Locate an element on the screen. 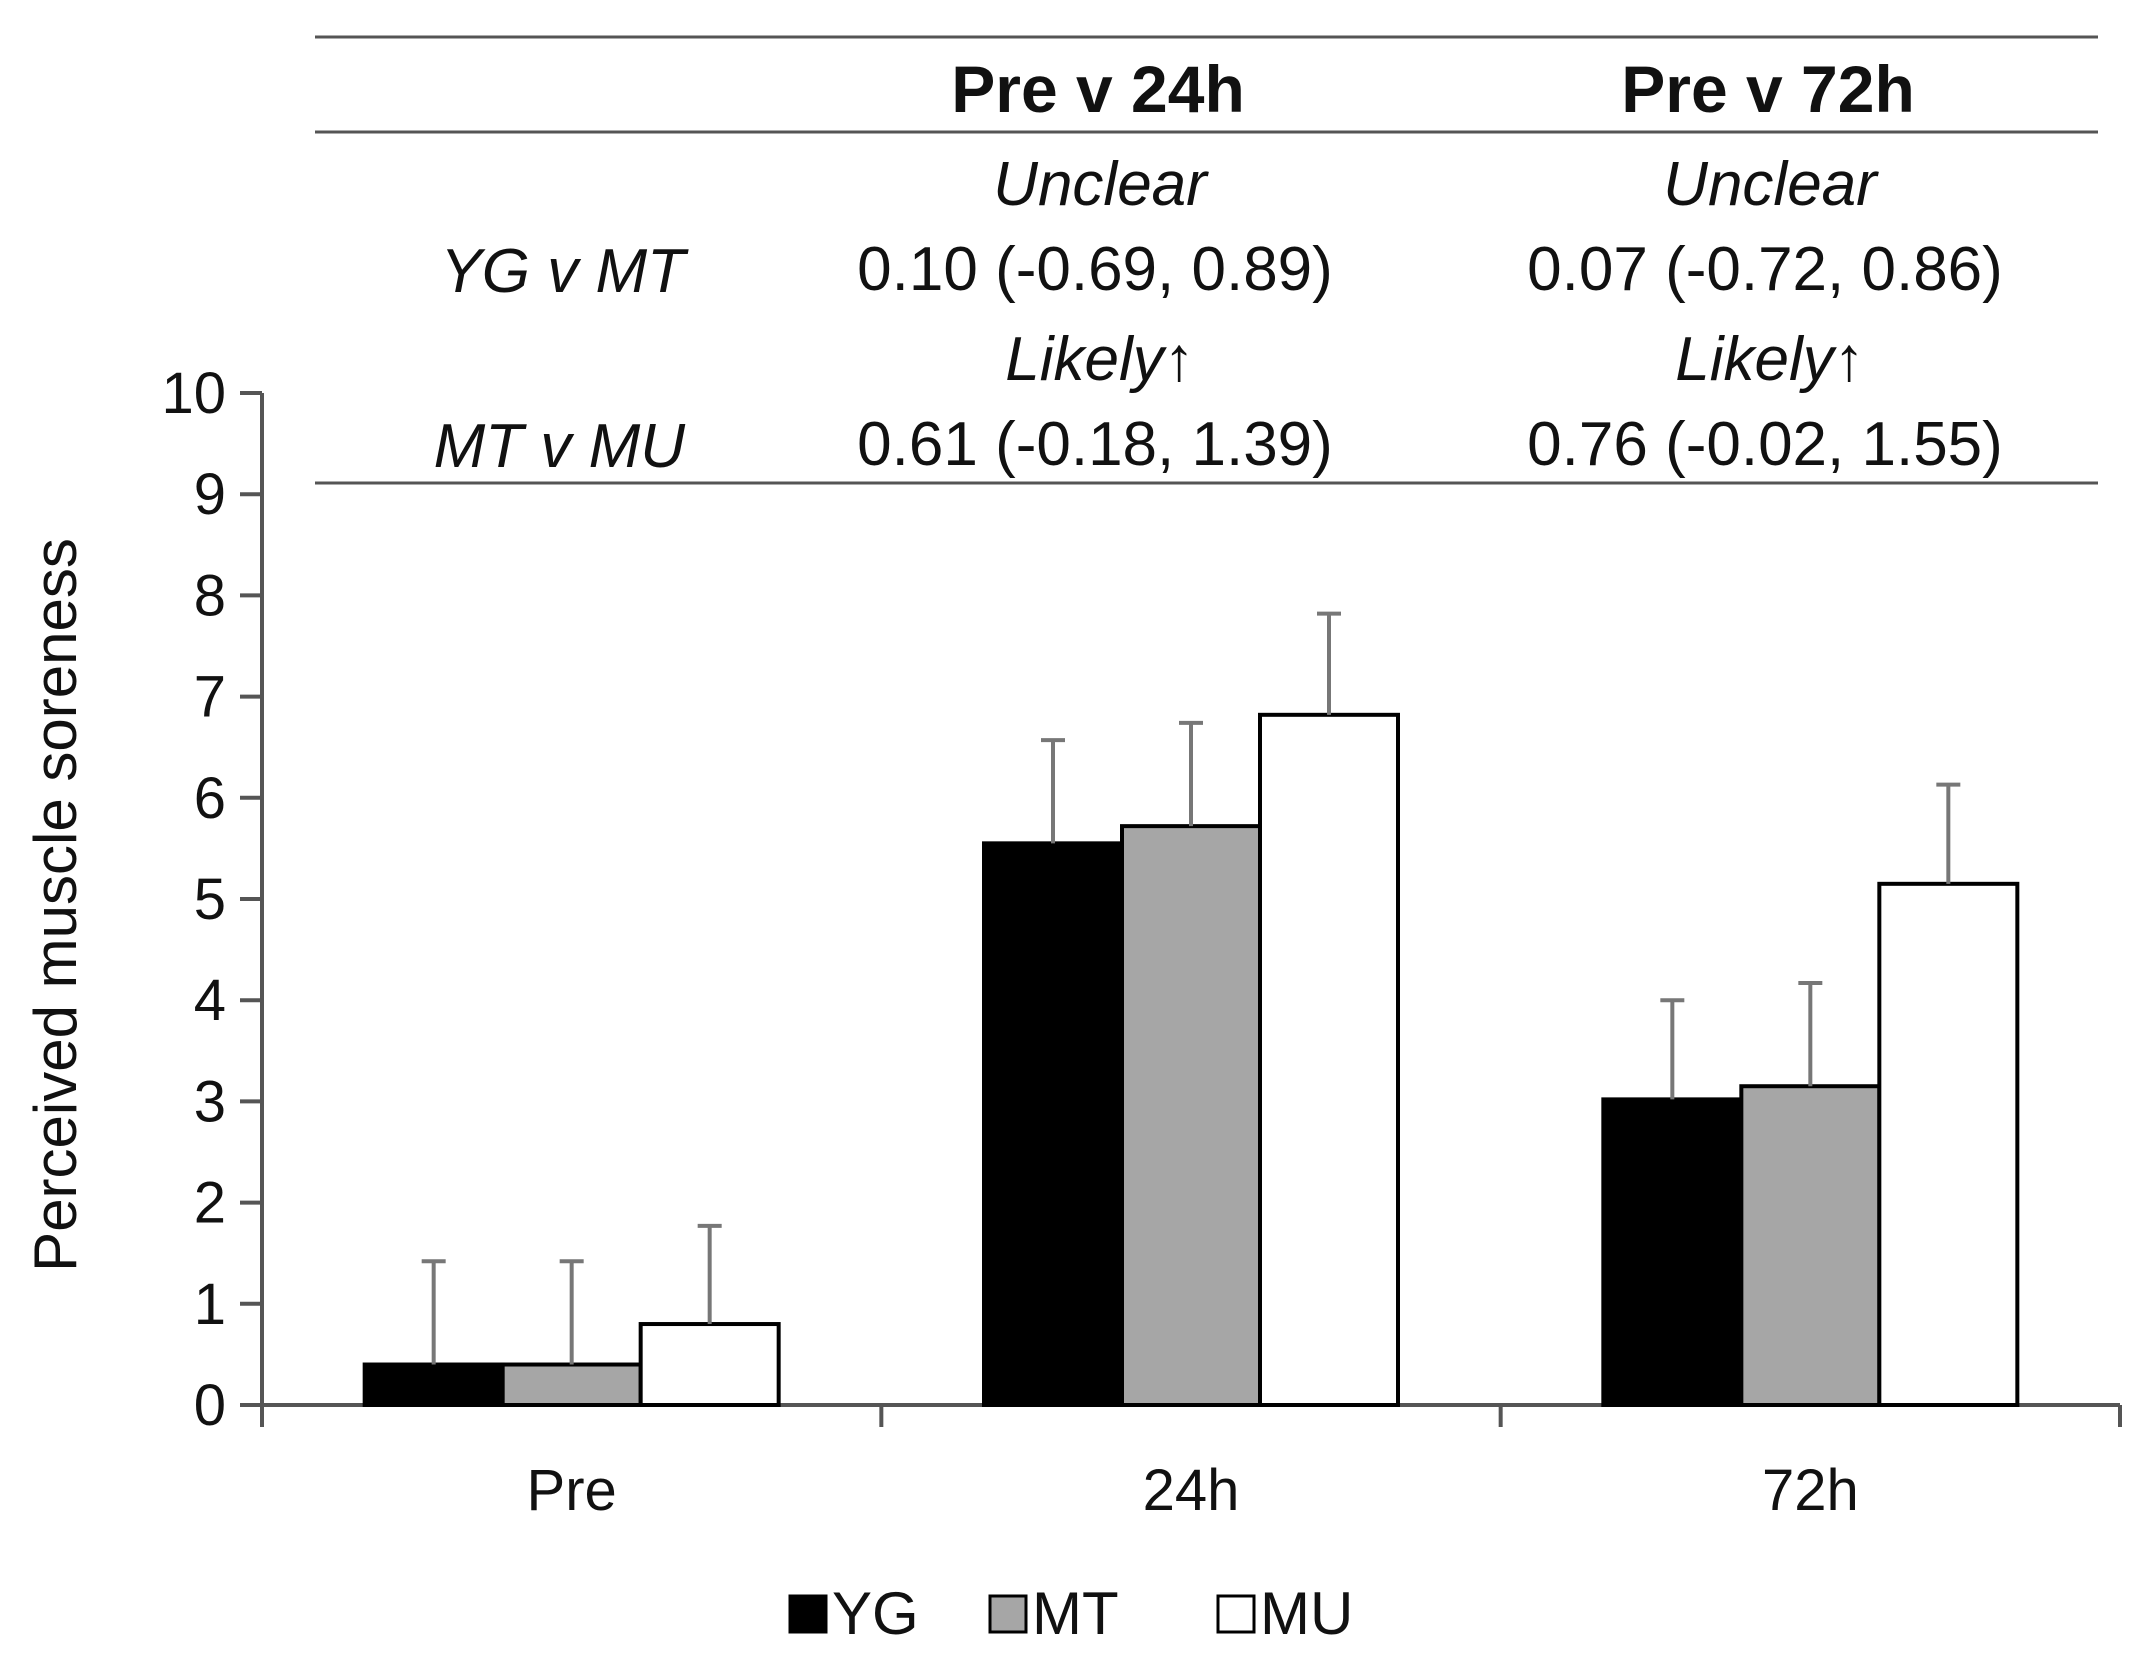  bar-mu-24h is located at coordinates (1329, 1059).